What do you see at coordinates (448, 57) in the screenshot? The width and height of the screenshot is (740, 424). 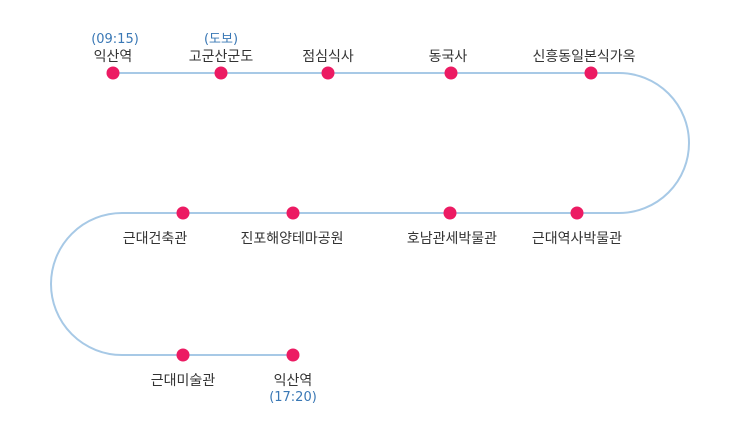 I see `stop-label: 동국사` at bounding box center [448, 57].